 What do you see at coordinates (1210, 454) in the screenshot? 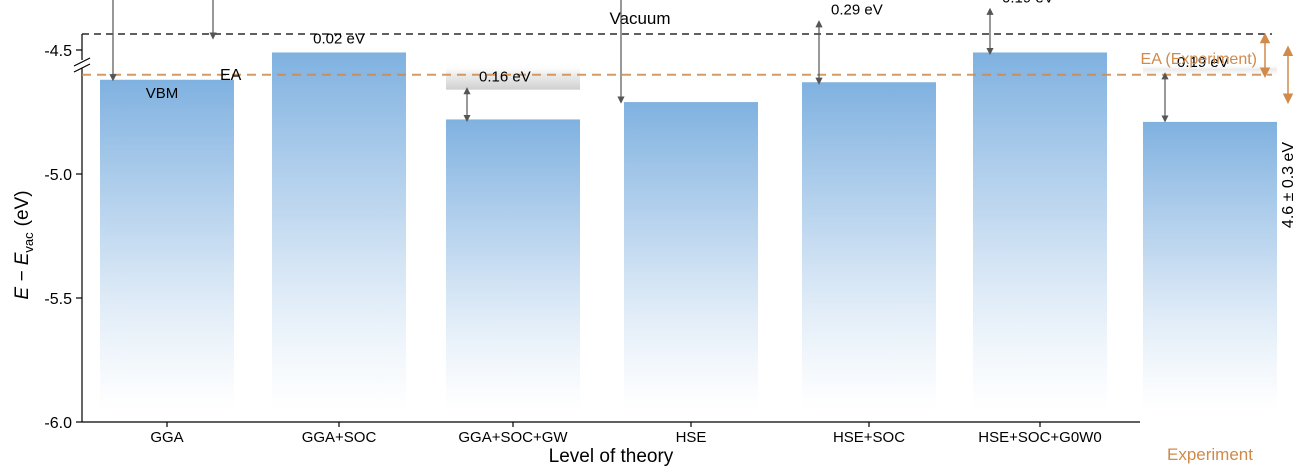
I see `x-tick-label-experiment: Experiment` at bounding box center [1210, 454].